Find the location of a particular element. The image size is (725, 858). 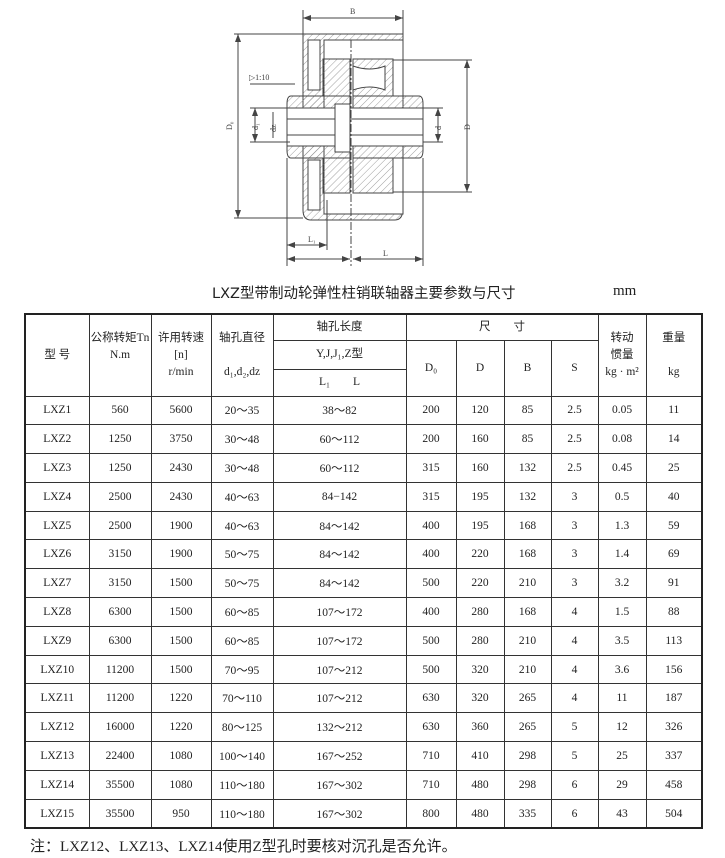

cell-weight: 113 is located at coordinates (674, 640).